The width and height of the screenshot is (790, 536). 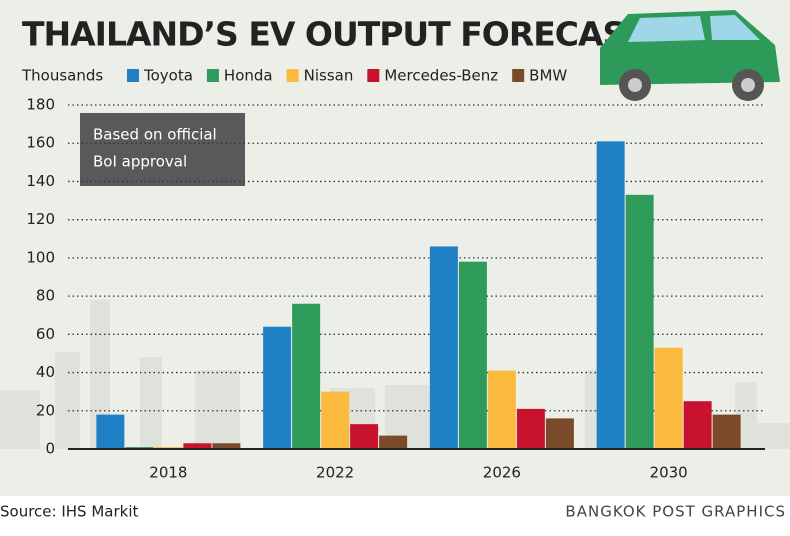 I want to click on x-tick-label: 2022, so click(x=335, y=473).